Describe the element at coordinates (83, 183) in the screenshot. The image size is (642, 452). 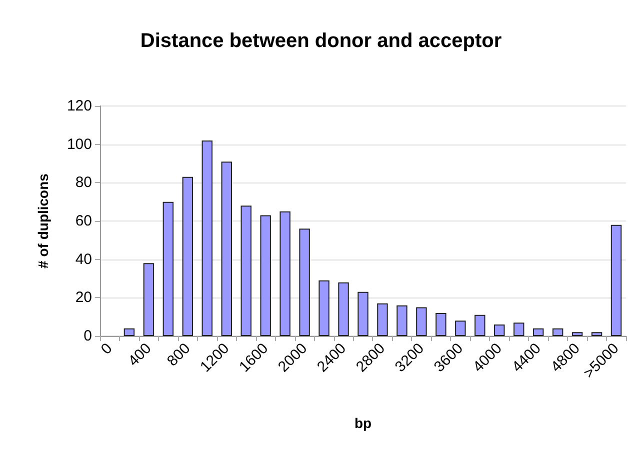
I see `y-tick-label: 80` at that location.